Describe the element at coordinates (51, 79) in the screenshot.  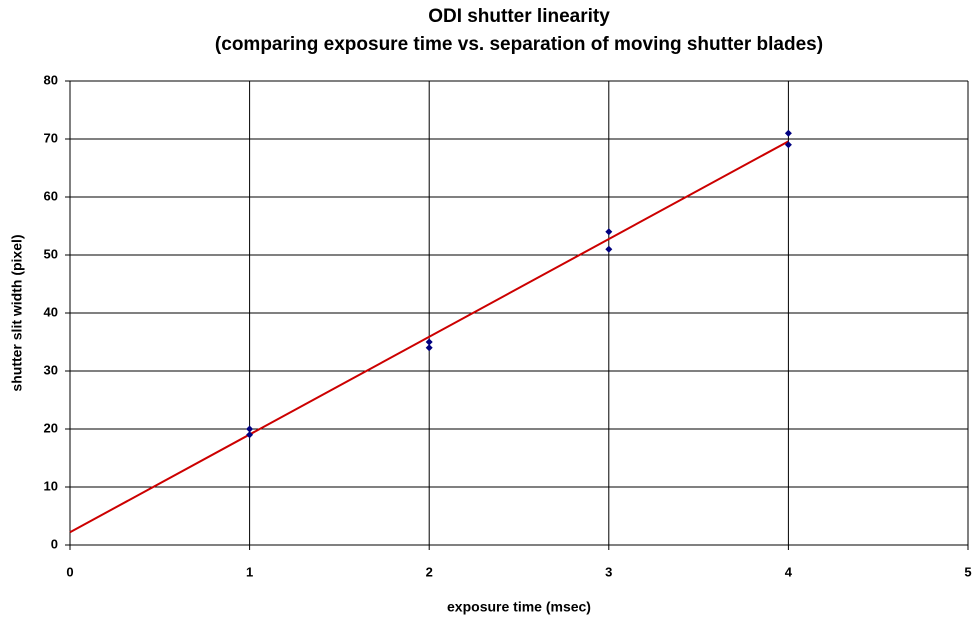
I see `y-tick-label: 80` at that location.